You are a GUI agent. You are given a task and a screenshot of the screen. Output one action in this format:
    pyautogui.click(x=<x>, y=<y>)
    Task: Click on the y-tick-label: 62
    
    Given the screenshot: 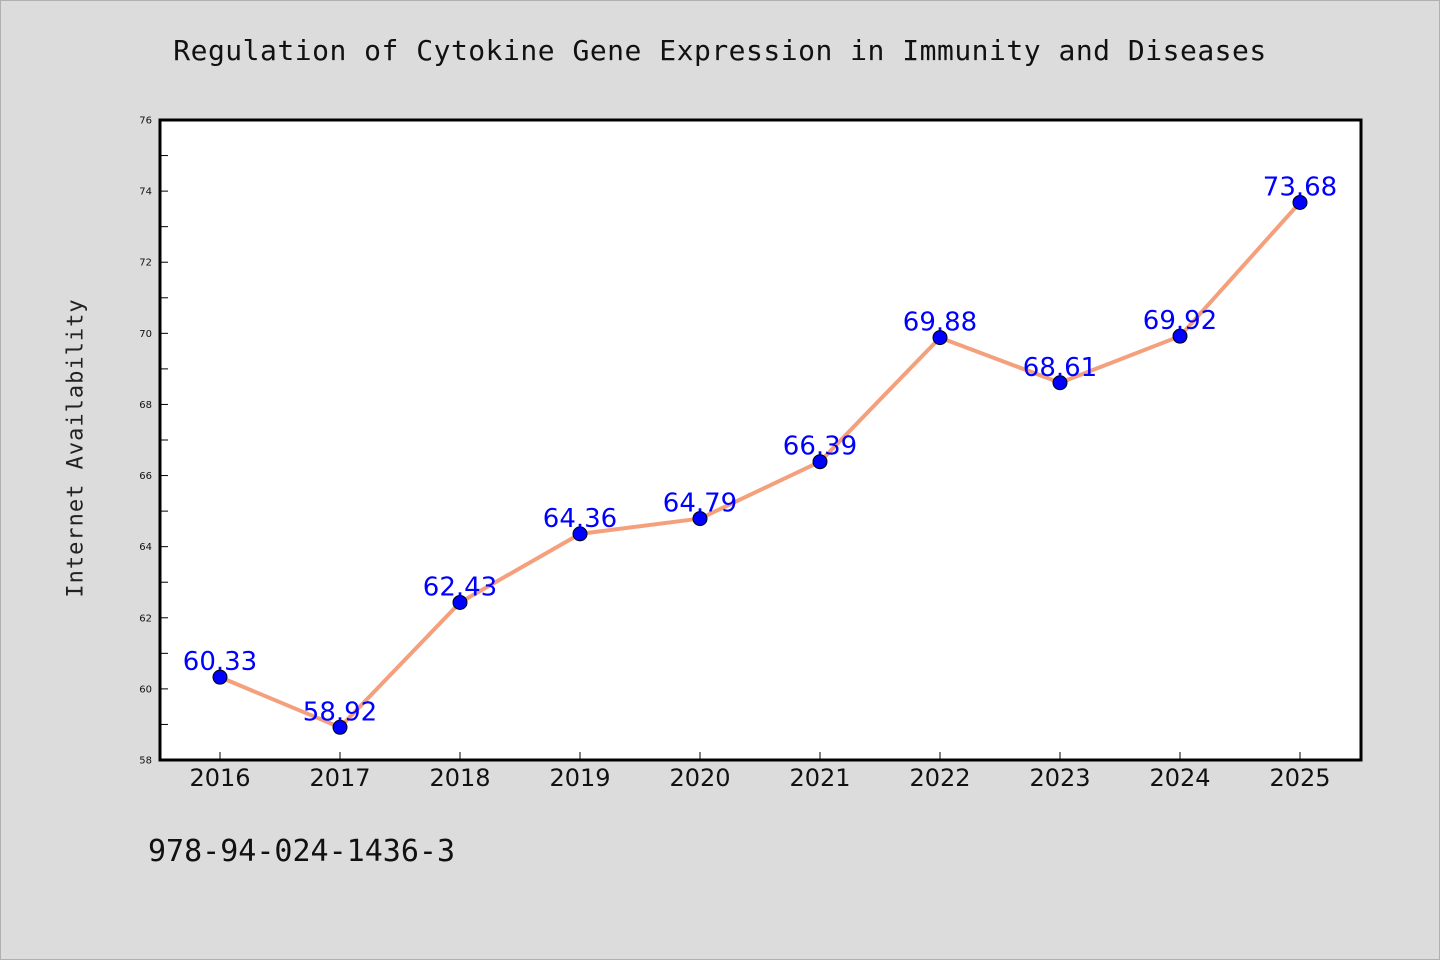 What is the action you would take?
    pyautogui.click(x=145, y=618)
    